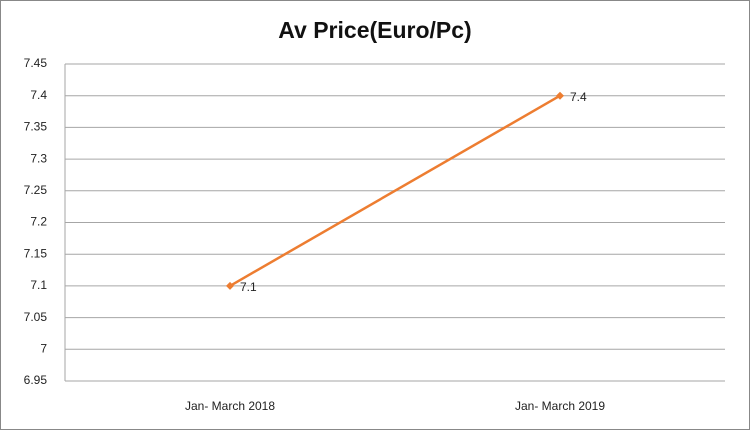  Describe the element at coordinates (38, 158) in the screenshot. I see `y-tick-label: 7.3` at that location.